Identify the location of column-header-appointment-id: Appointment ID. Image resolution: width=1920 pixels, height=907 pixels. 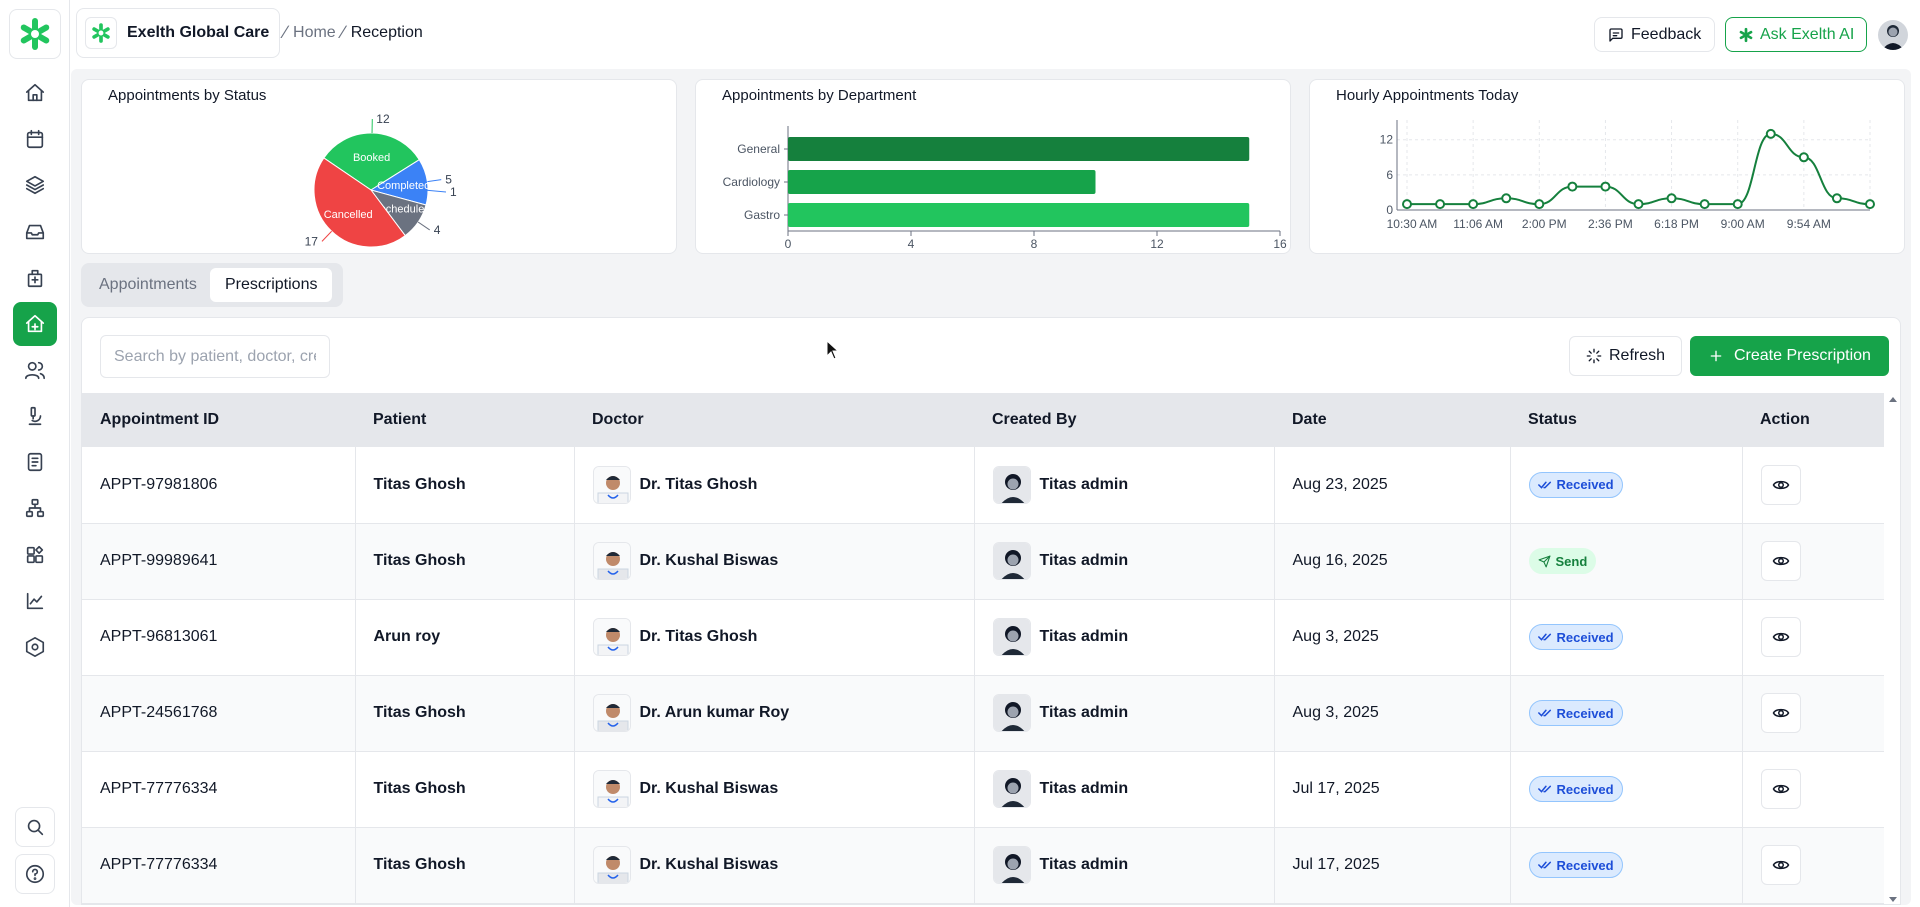
(160, 419).